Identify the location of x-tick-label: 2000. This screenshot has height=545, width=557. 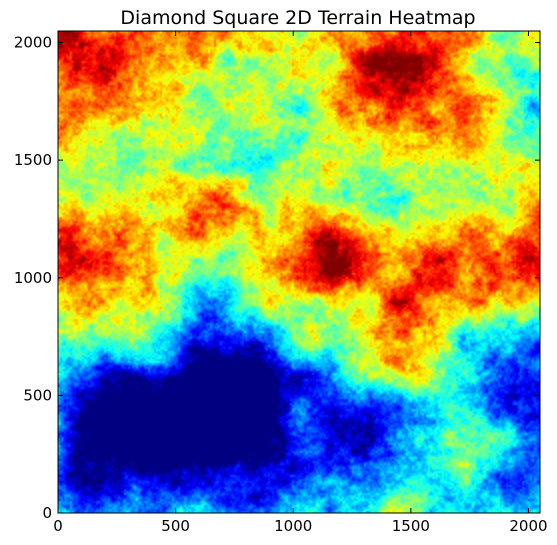
(528, 526).